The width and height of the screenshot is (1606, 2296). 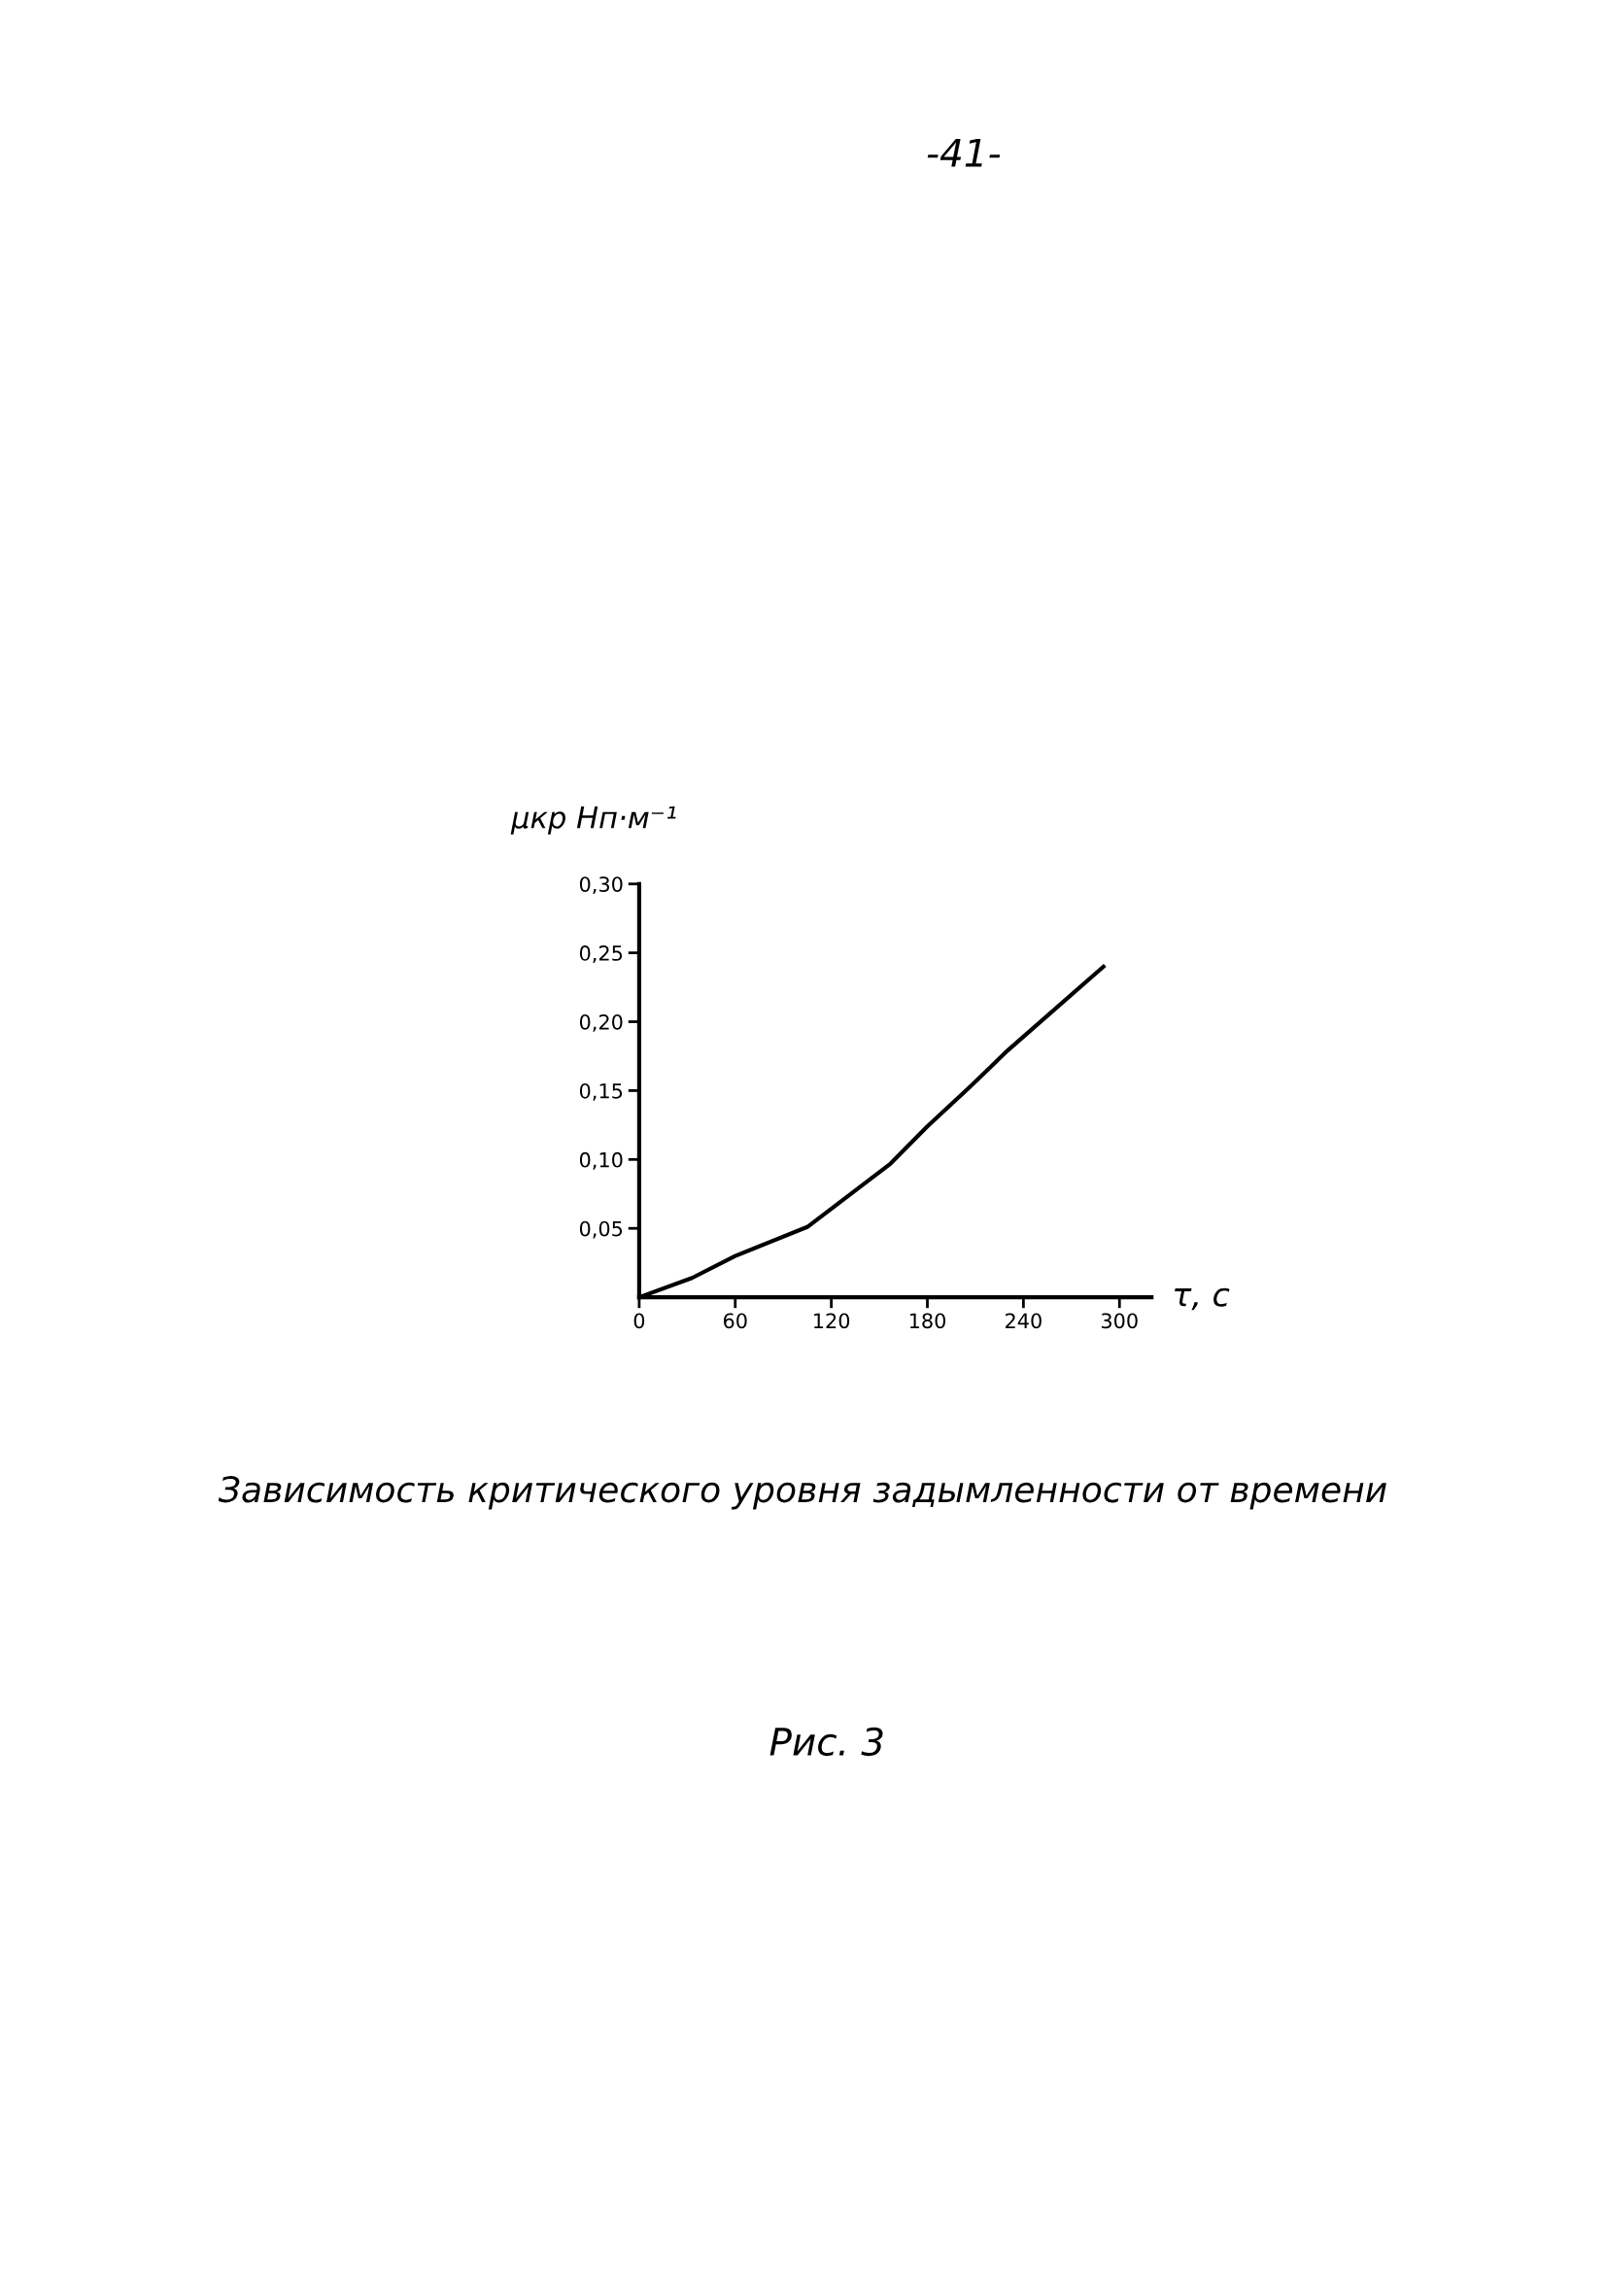 What do you see at coordinates (601, 885) in the screenshot?
I see `y-tick-label: 0,30` at bounding box center [601, 885].